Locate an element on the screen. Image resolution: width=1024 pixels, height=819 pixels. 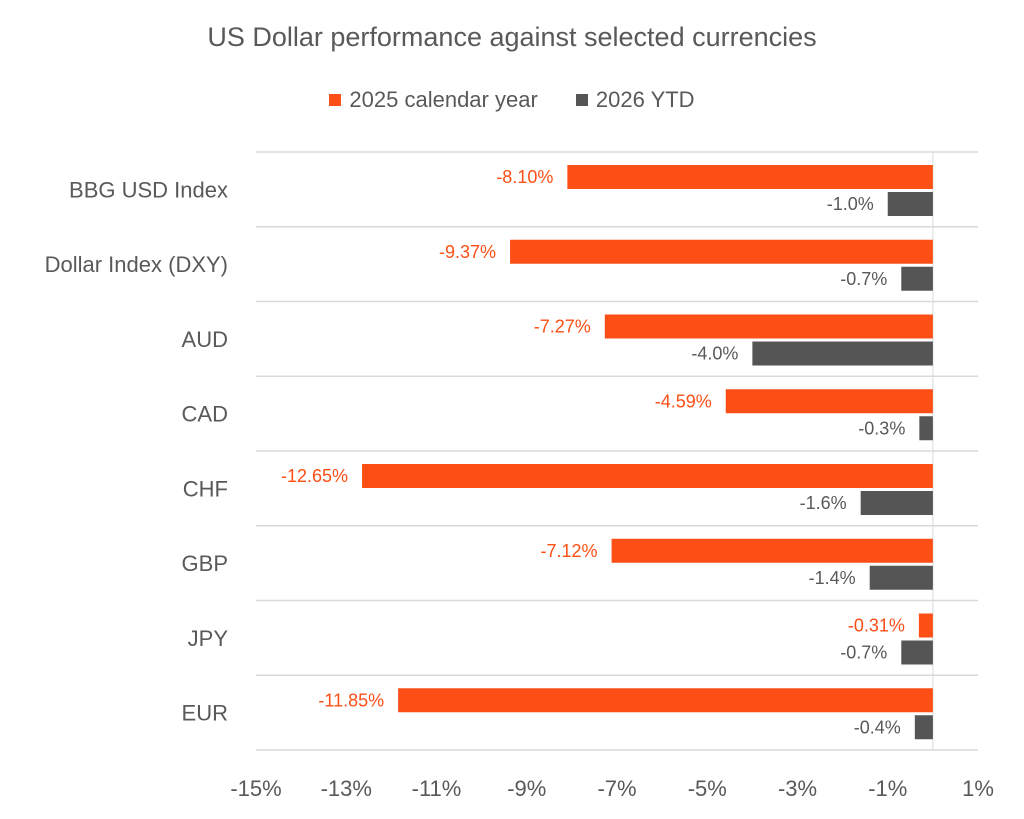
x-tick-label: -9% is located at coordinates (526, 788).